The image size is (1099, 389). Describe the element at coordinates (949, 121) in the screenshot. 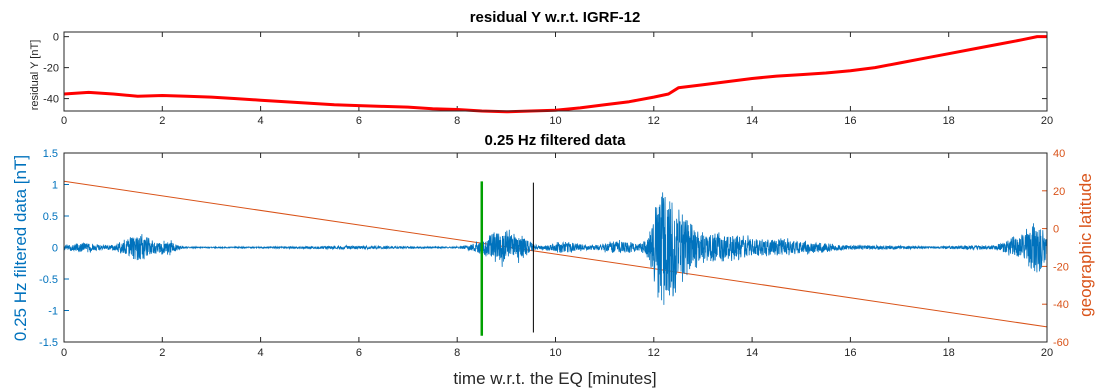

I see `top-xtick-label: 18` at that location.